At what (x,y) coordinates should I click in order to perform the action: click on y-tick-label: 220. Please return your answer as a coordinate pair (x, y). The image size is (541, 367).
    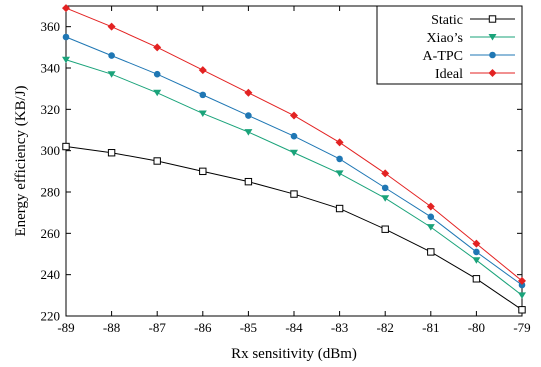
    Looking at the image, I should click on (51, 316).